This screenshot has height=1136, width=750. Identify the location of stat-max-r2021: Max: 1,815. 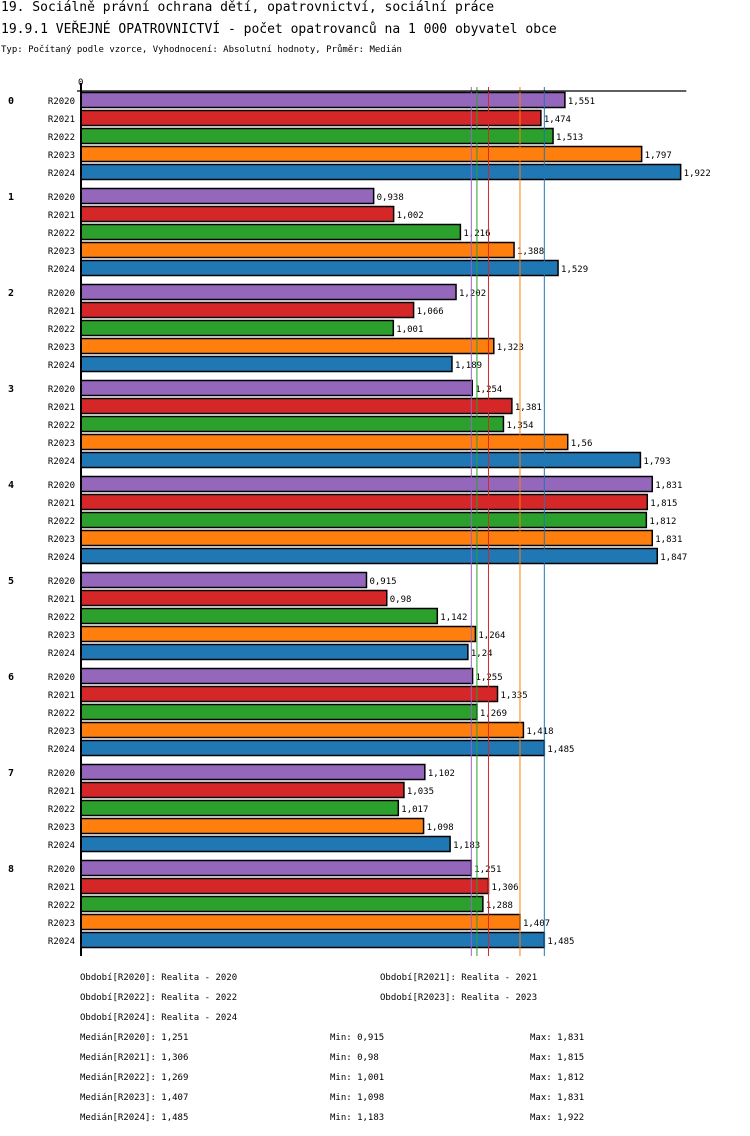
(557, 1058).